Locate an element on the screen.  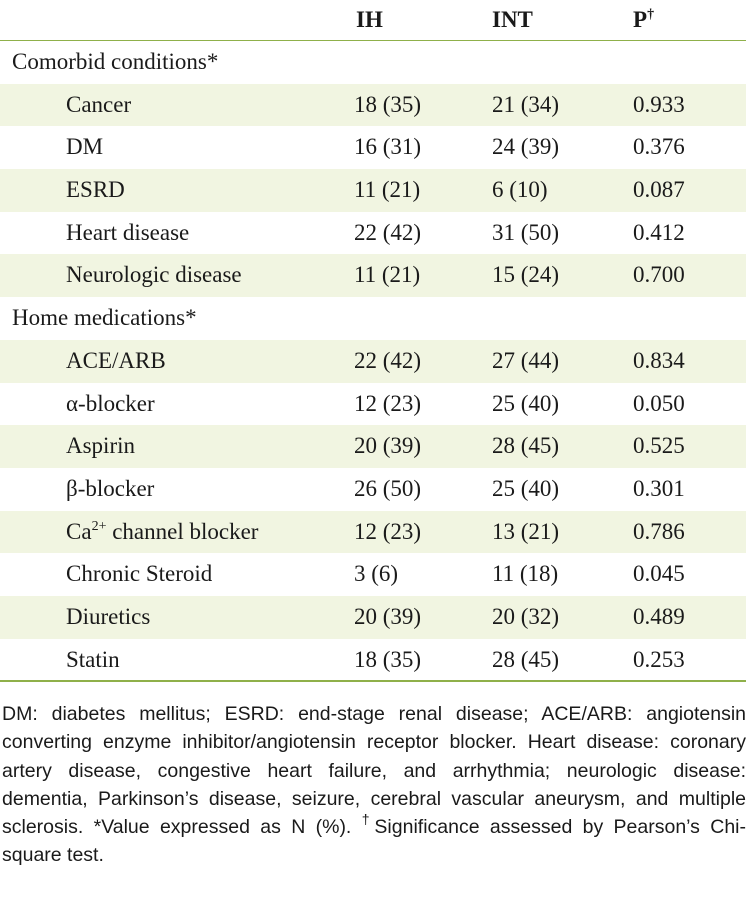
table-row: β-blocker 26 (50) 25 (40) 0.301 is located at coordinates (373, 489).